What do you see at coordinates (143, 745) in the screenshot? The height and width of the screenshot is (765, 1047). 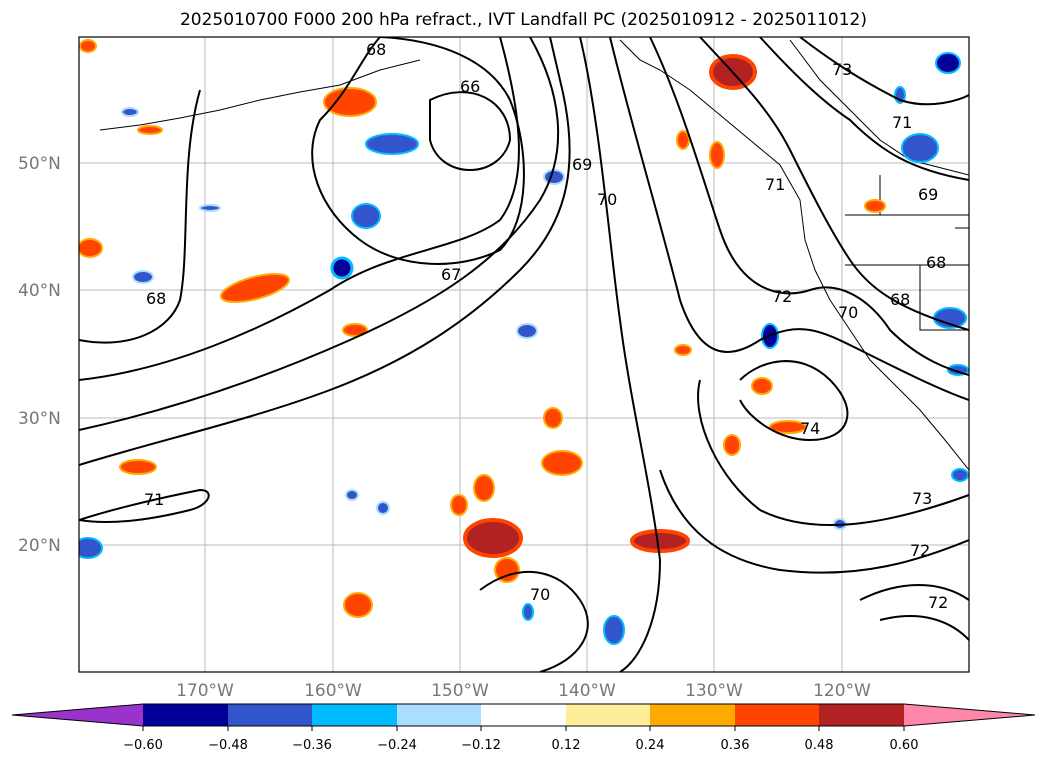 I see `colorbar-tick-label: −0.60` at bounding box center [143, 745].